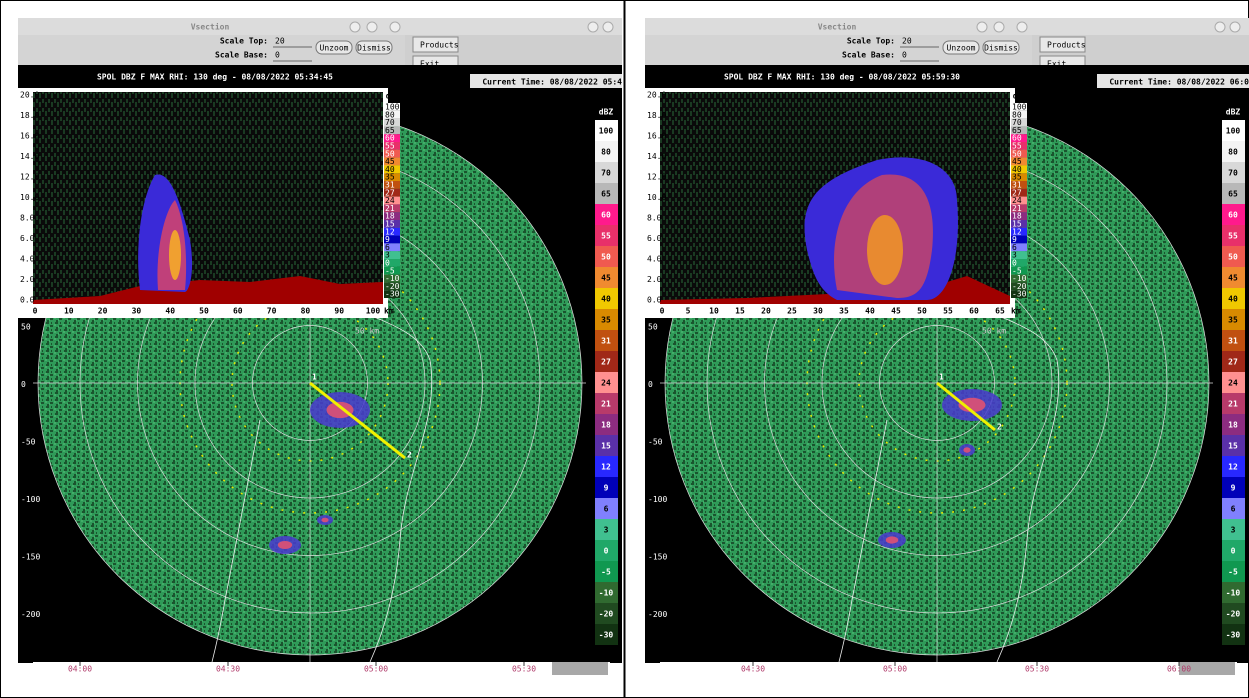  What do you see at coordinates (656, 115) in the screenshot?
I see `inset-y-label: 18.0` at bounding box center [656, 115].